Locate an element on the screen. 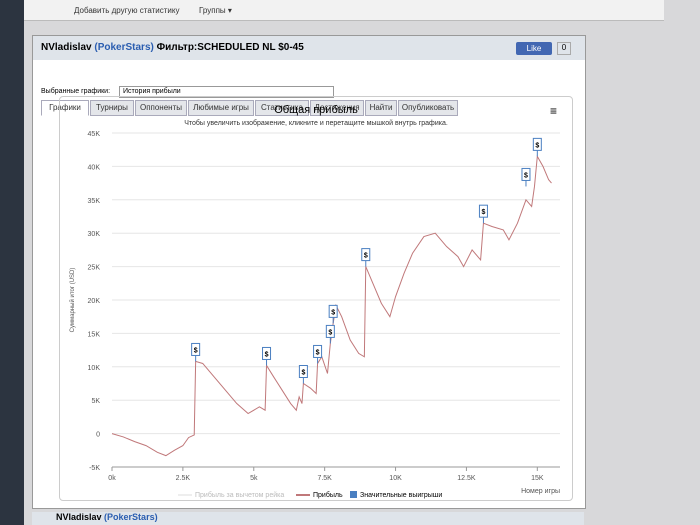 The height and width of the screenshot is (525, 700). y-tick-label: 35K is located at coordinates (94, 201).